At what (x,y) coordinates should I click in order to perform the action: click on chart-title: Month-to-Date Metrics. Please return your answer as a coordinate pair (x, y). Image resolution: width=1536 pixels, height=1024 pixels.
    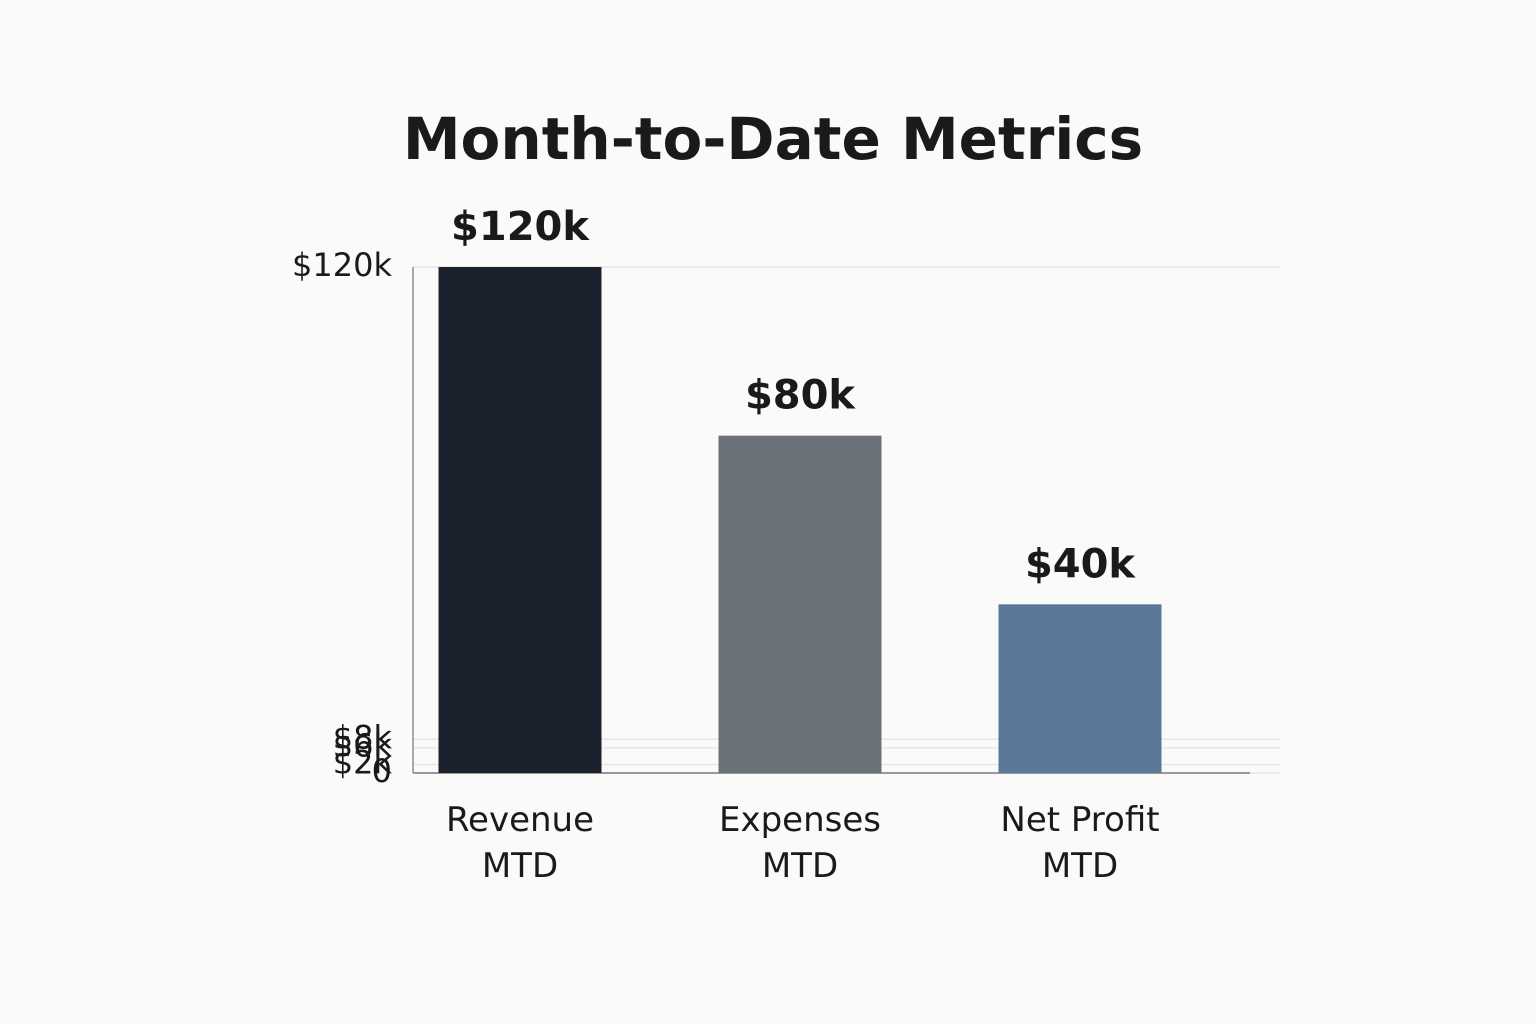
    Looking at the image, I should click on (773, 139).